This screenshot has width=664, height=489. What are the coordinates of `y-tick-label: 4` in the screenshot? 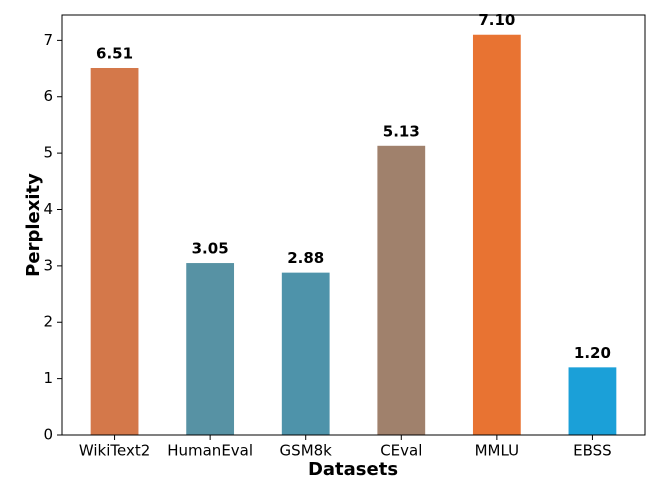 It's located at (48, 209).